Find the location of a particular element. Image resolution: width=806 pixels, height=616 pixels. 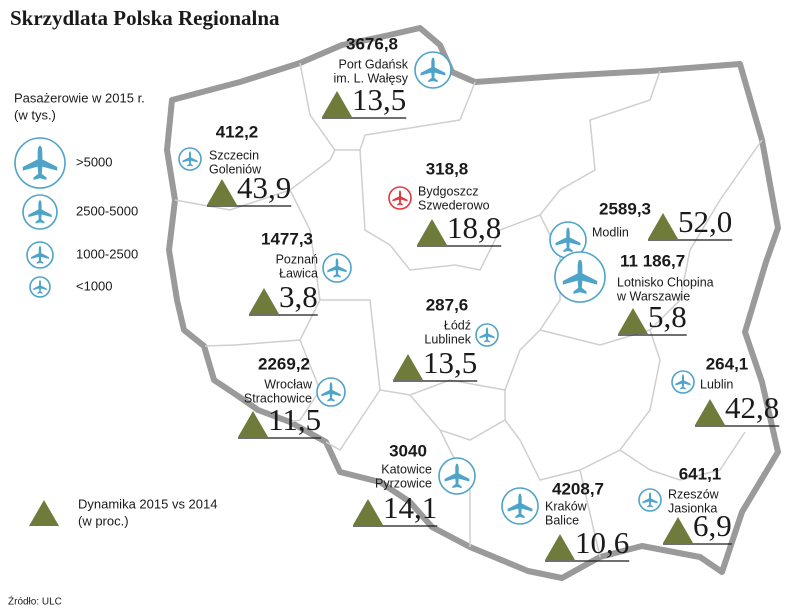

airport-name: Strachowice is located at coordinates (278, 398).